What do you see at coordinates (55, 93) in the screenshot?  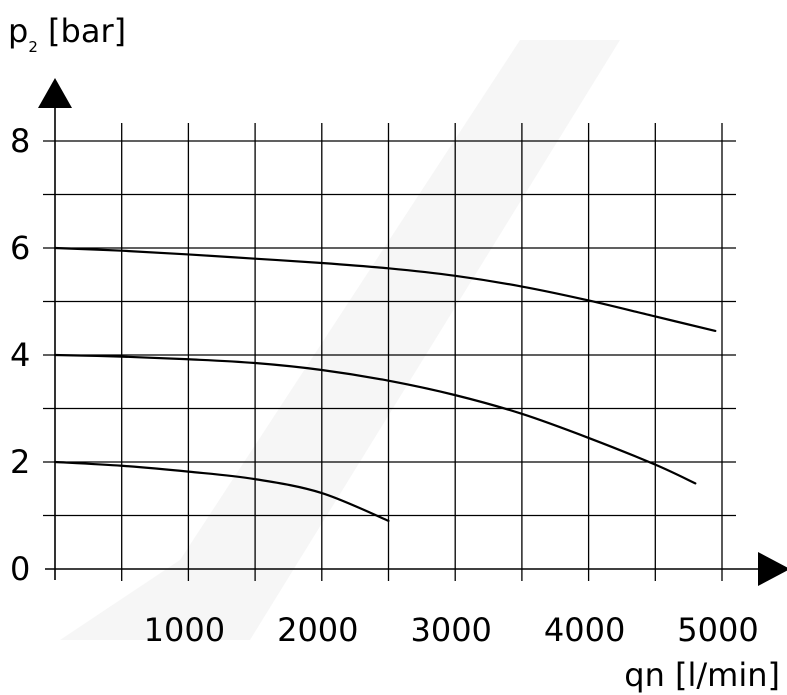 I see `y-axis-arrow-icon` at bounding box center [55, 93].